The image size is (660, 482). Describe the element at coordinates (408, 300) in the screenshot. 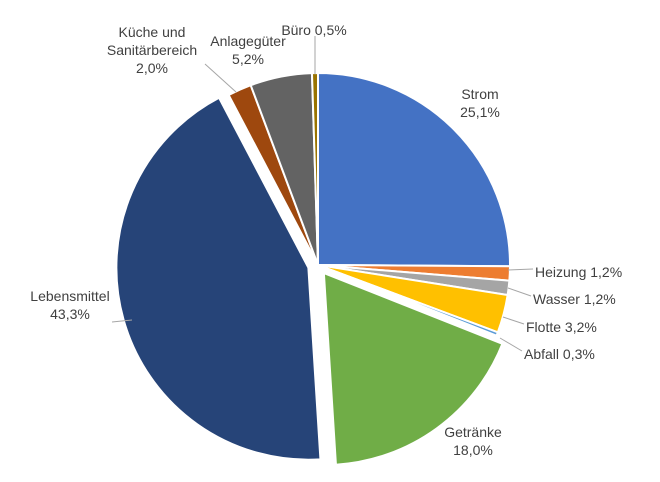

I see `slice-abfall` at that location.